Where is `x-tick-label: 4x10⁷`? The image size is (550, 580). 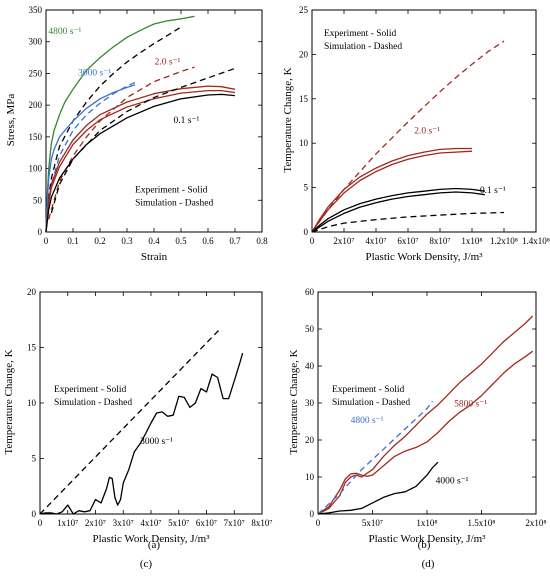 x-tick-label: 4x10⁷ is located at coordinates (150, 523).